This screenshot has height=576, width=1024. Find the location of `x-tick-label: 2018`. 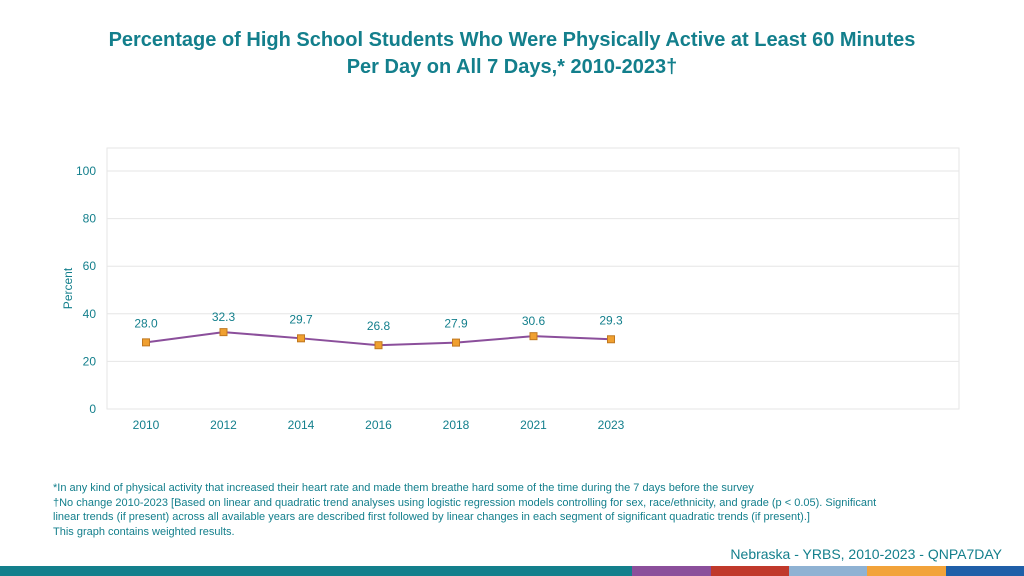

x-tick-label: 2018 is located at coordinates (456, 425).